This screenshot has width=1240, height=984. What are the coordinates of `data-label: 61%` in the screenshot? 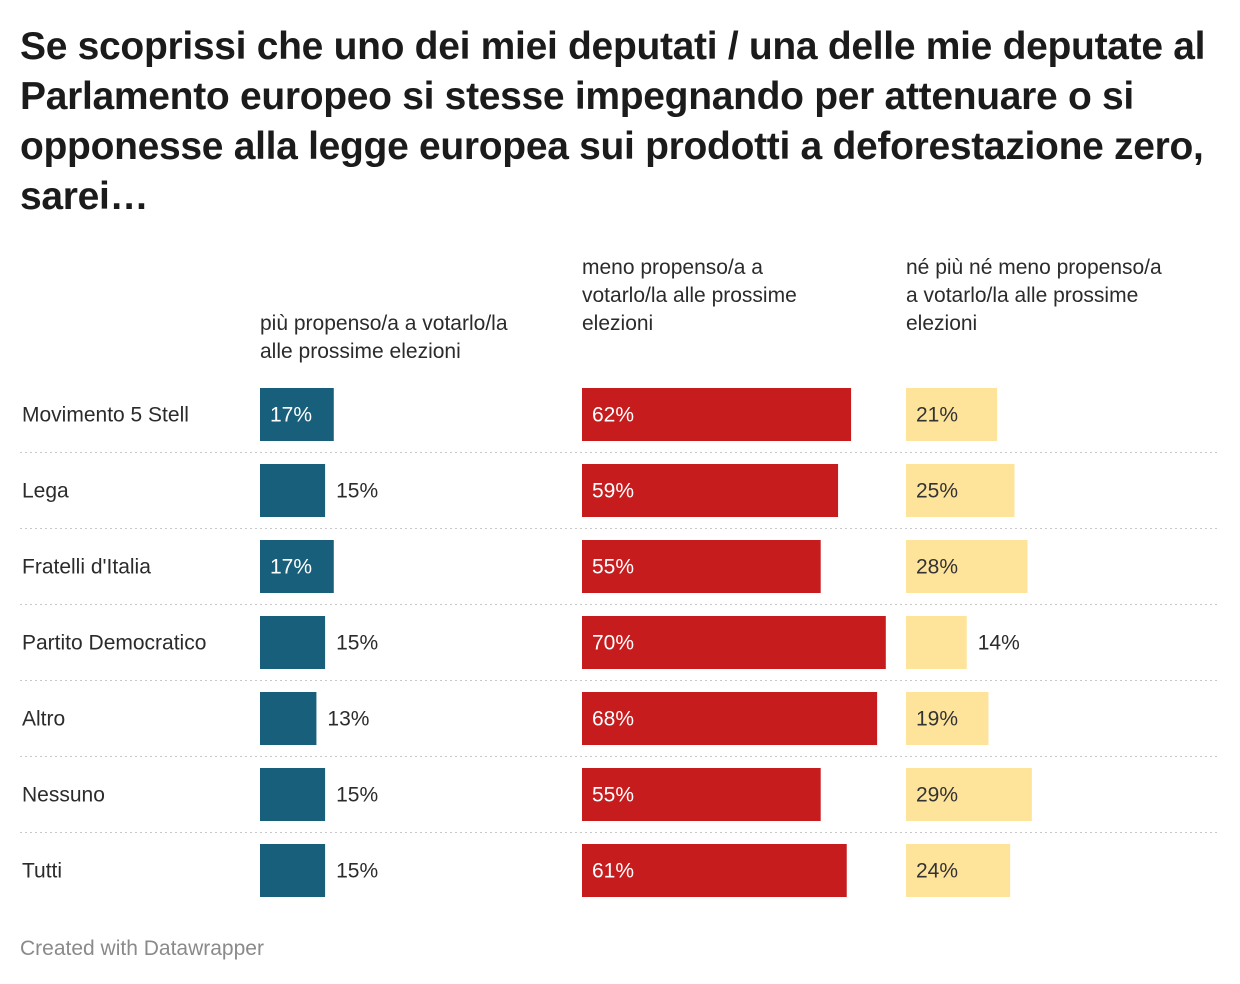 It's located at (613, 871).